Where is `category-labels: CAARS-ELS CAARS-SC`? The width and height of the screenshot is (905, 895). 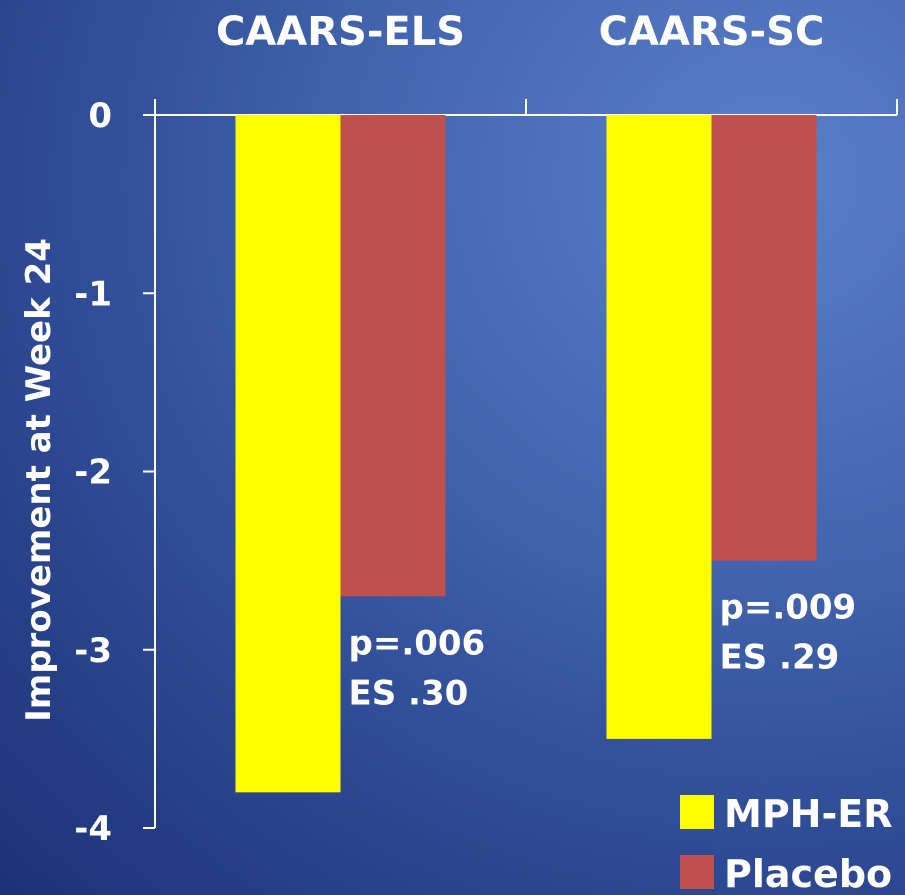 category-labels: CAARS-ELS CAARS-SC is located at coordinates (520, 32).